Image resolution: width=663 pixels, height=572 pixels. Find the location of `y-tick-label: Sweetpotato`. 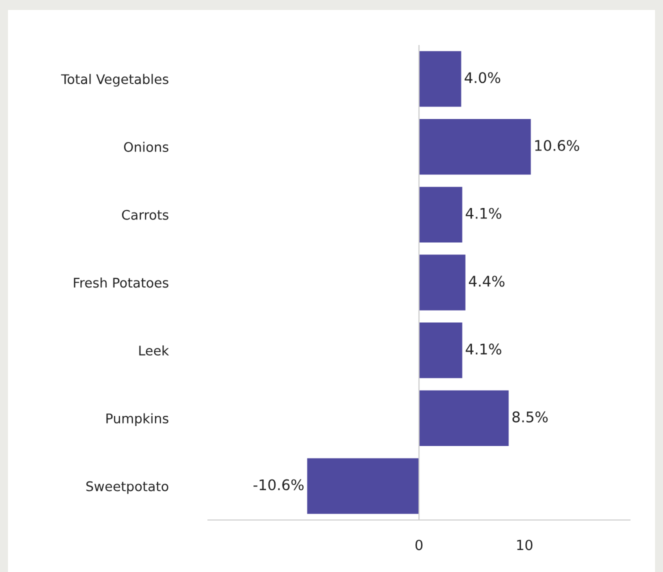

y-tick-label: Sweetpotato is located at coordinates (127, 487).